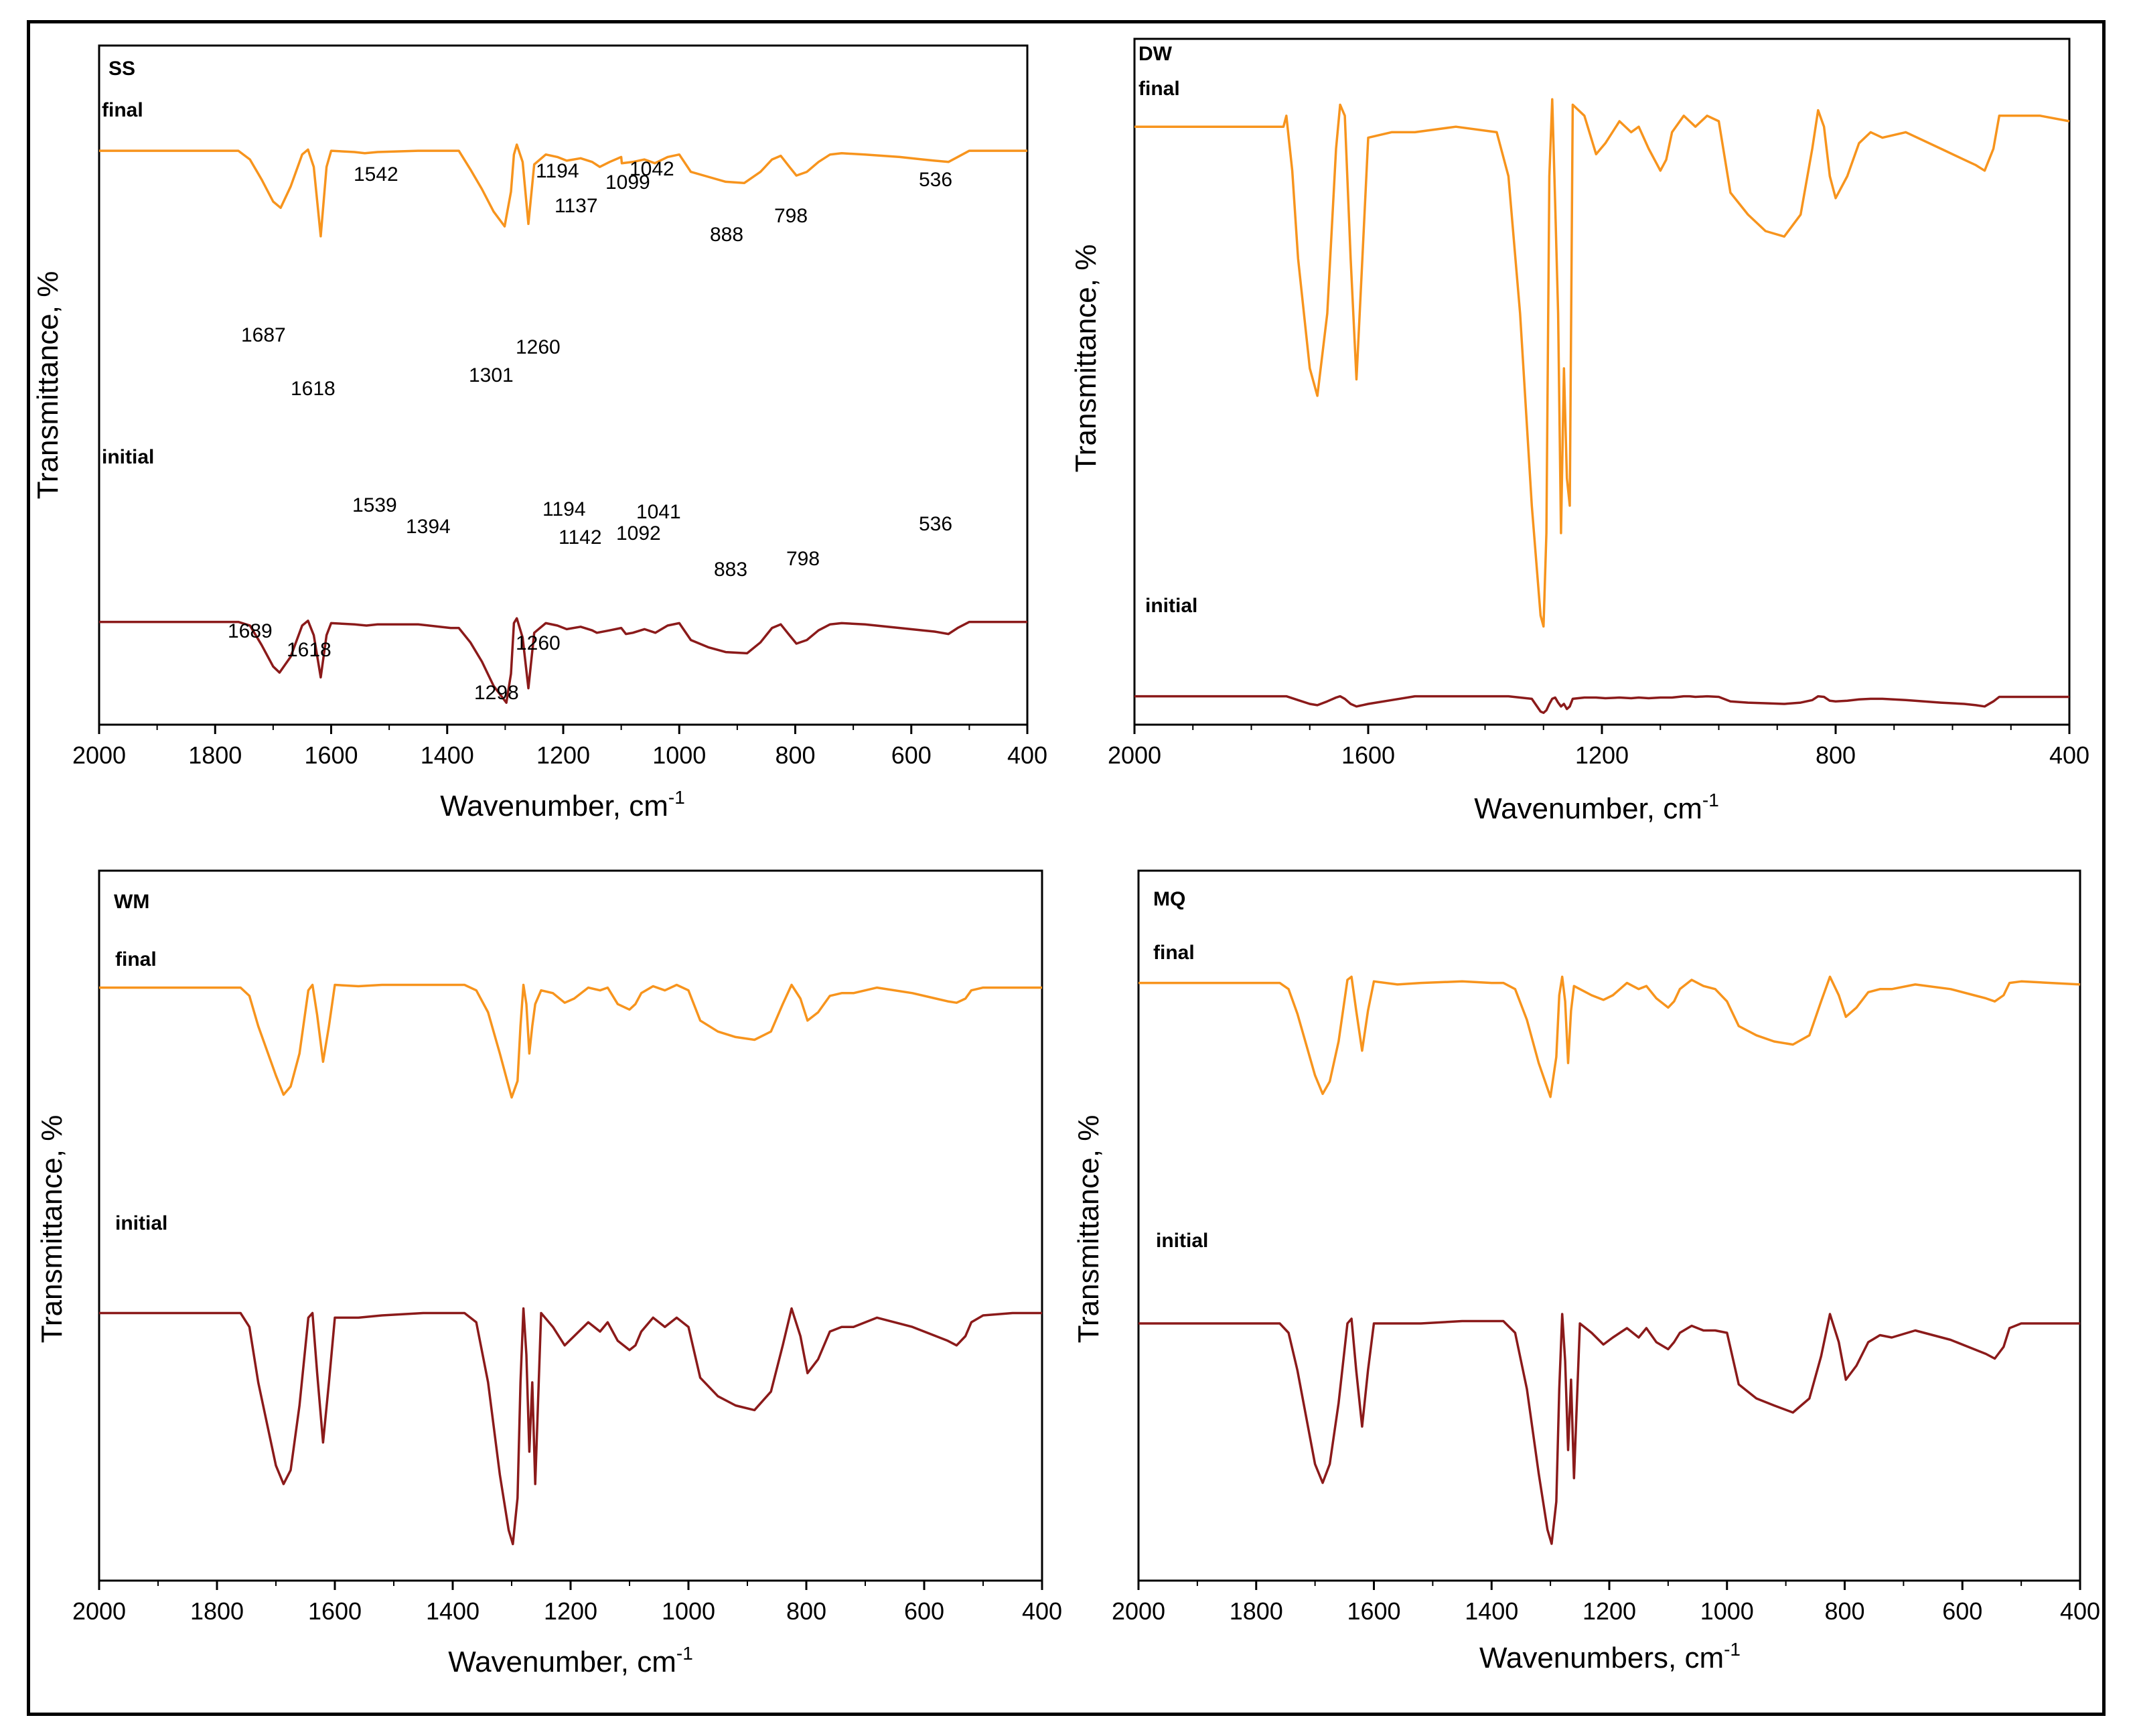  I want to click on panel-mq-annotations: final initial, so click(1180, 1097).